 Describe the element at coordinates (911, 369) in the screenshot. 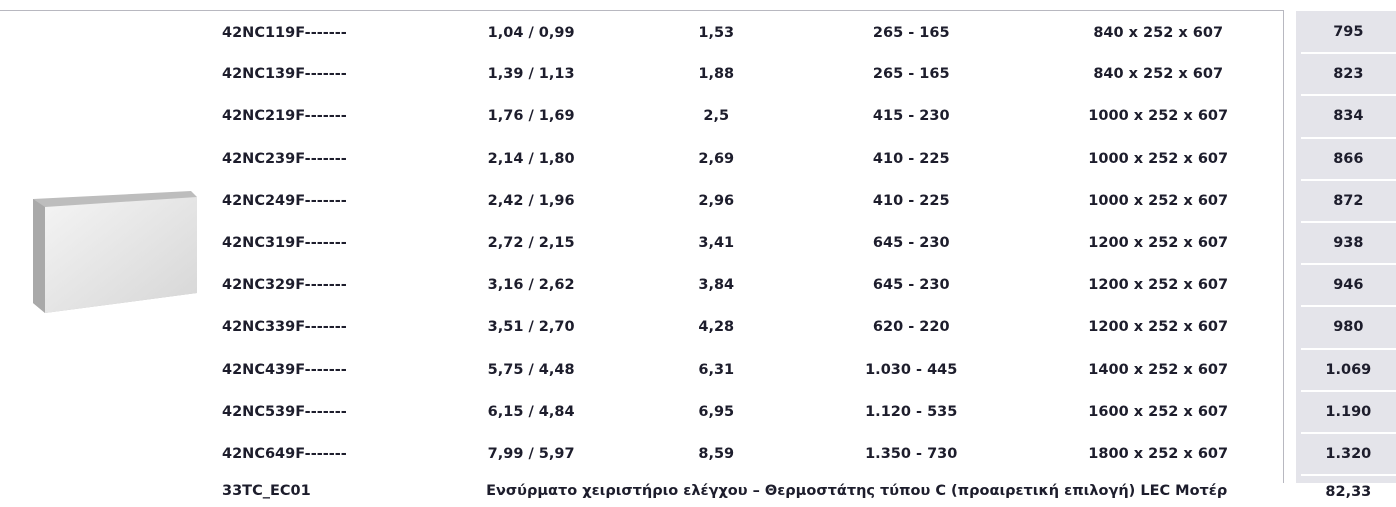

I see `airflow: 1.030 - 445` at that location.